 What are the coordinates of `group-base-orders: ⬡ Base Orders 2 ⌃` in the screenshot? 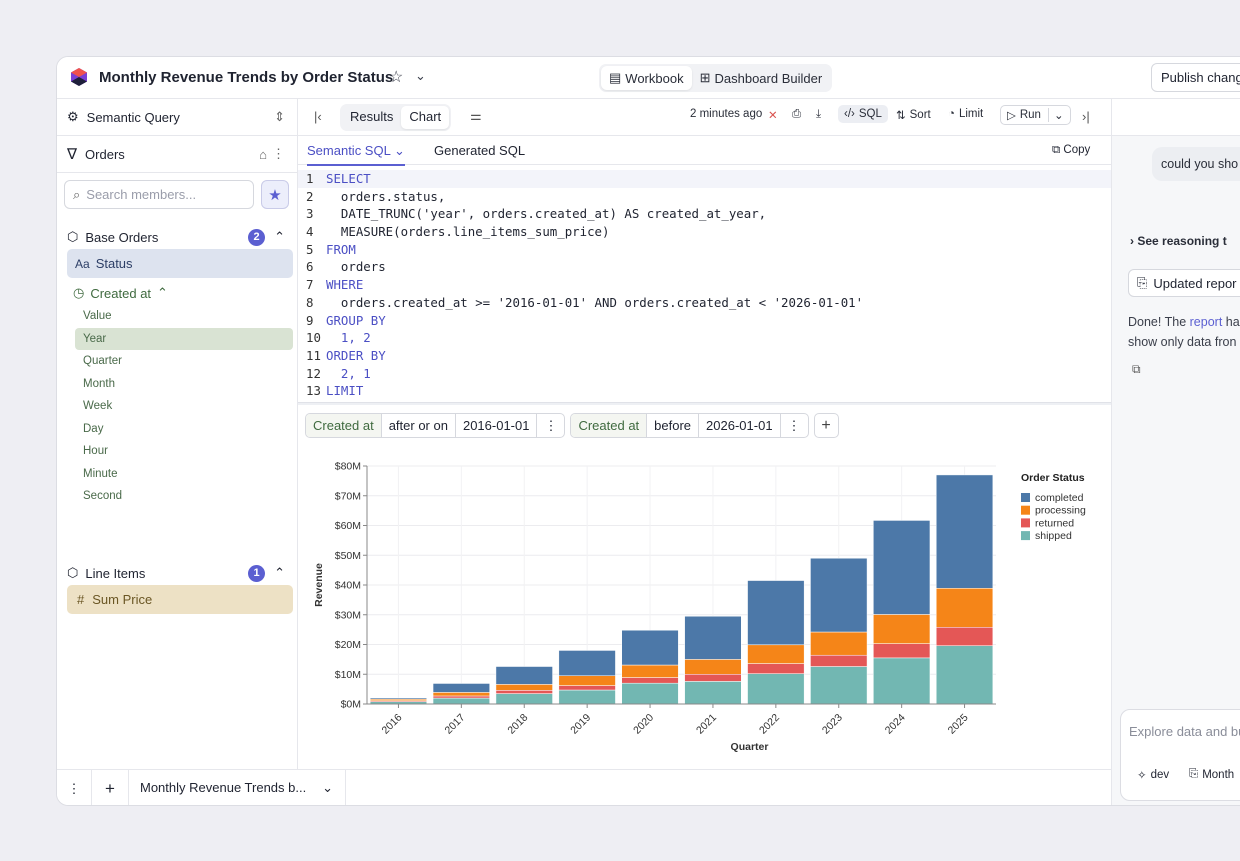 It's located at (177, 237).